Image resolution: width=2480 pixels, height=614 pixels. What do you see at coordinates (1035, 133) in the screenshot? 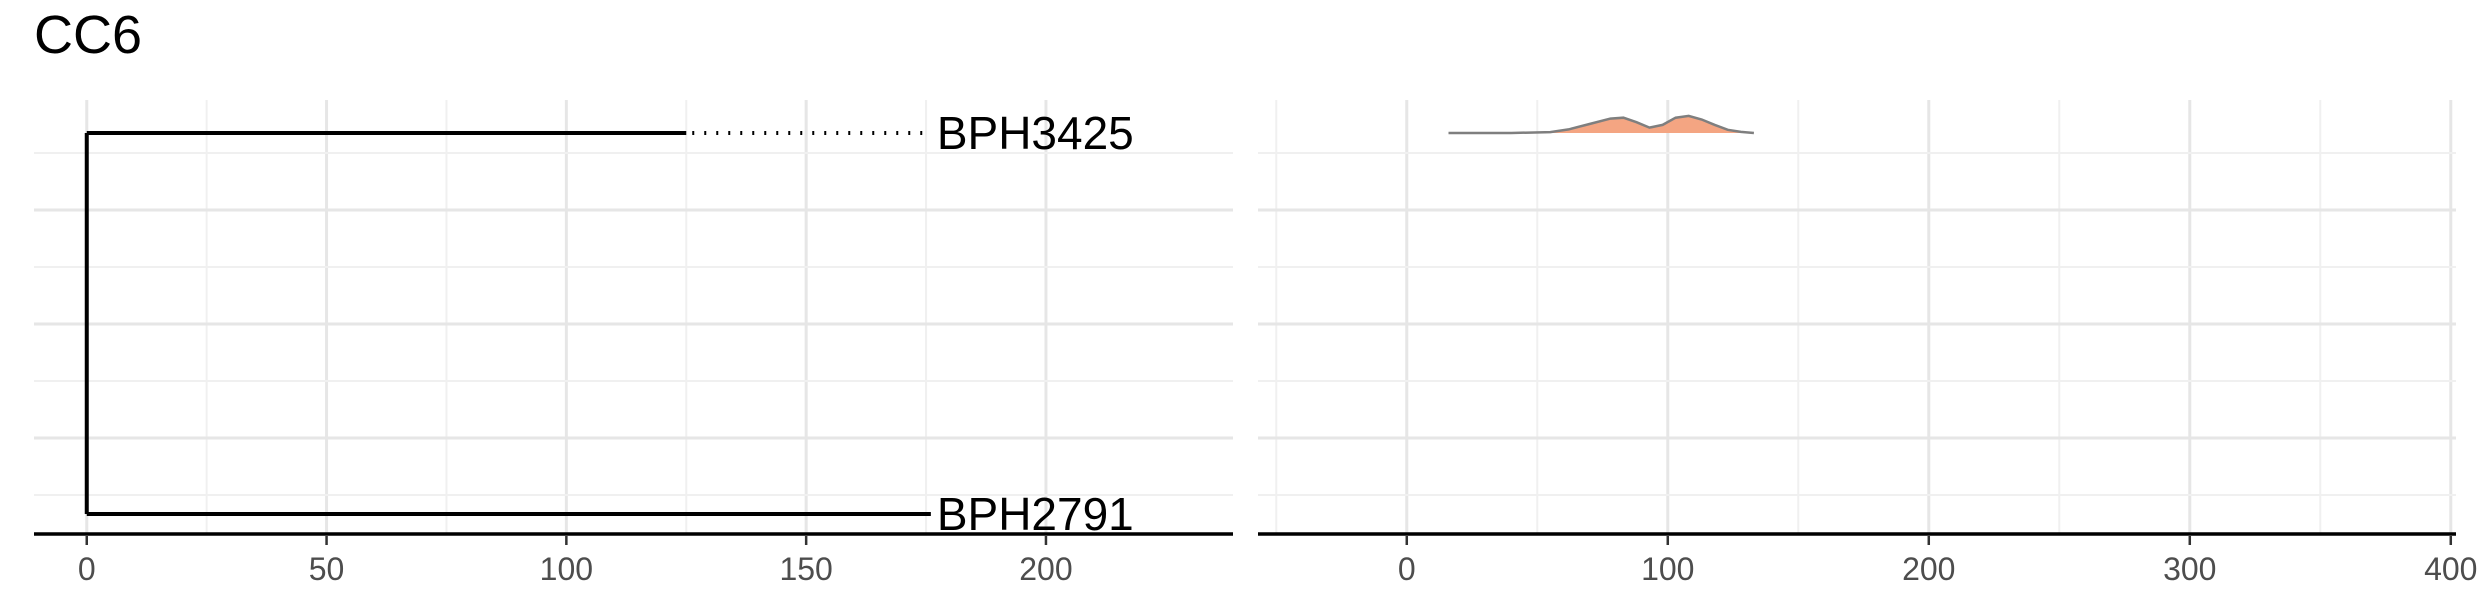
I see `tip-label: BPH3425` at bounding box center [1035, 133].